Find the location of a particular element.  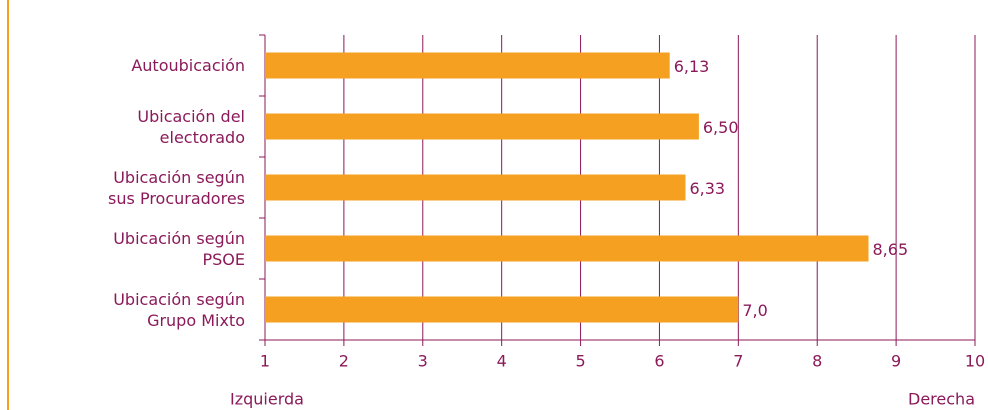

x-tick-label: 4 is located at coordinates (502, 361).